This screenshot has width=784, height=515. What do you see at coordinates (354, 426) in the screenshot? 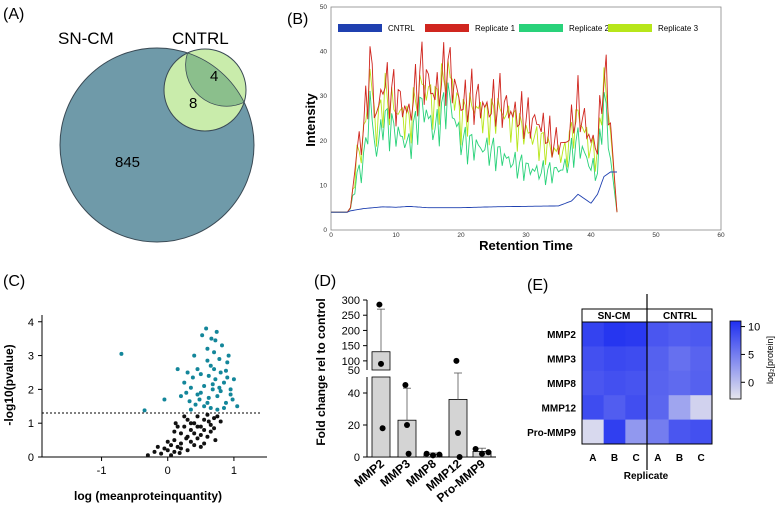
I see `bar-y-tick-label: 20` at bounding box center [354, 426].